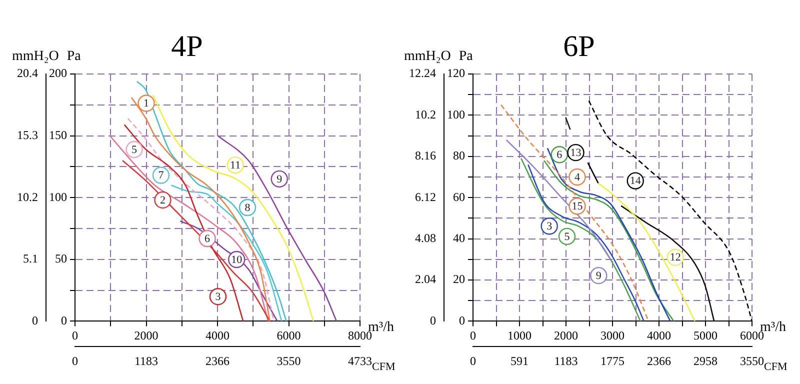 The height and width of the screenshot is (384, 800). What do you see at coordinates (235, 165) in the screenshot?
I see `annotation: 11` at bounding box center [235, 165].